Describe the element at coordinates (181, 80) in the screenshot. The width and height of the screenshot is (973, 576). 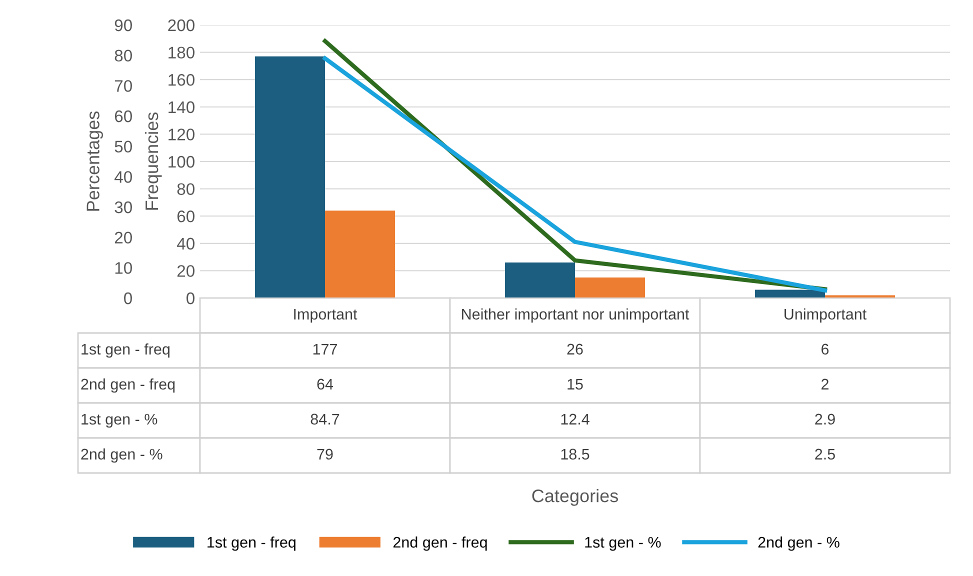
I see `y-tick-label: 160` at that location.